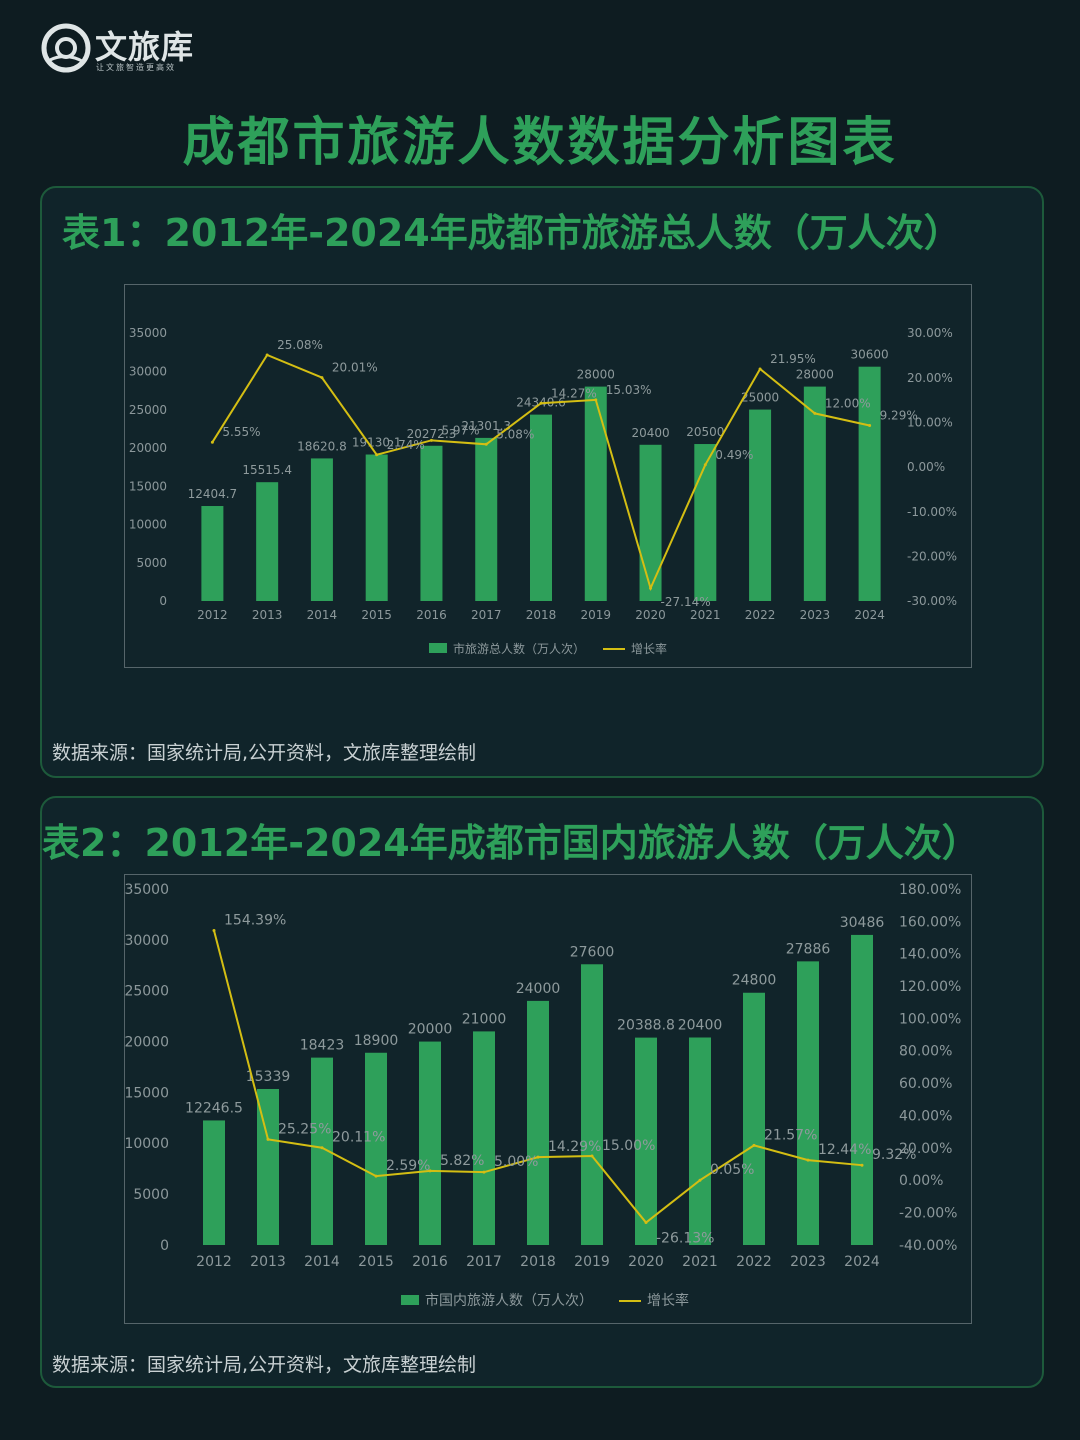 The image size is (1080, 1440). What do you see at coordinates (147, 1144) in the screenshot?
I see `y-tick-label: 10000` at bounding box center [147, 1144].